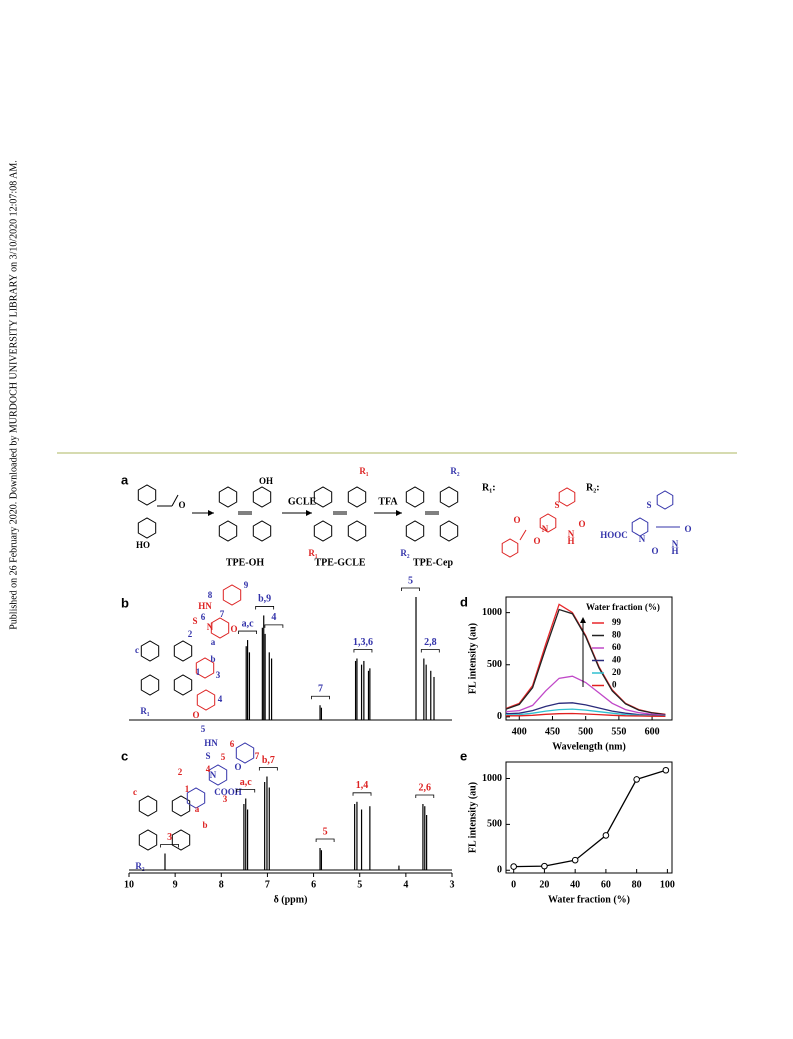 Image resolution: width=793 pixels, height=1039 pixels. I want to click on peak-annotation: 1,3,6, so click(363, 642).